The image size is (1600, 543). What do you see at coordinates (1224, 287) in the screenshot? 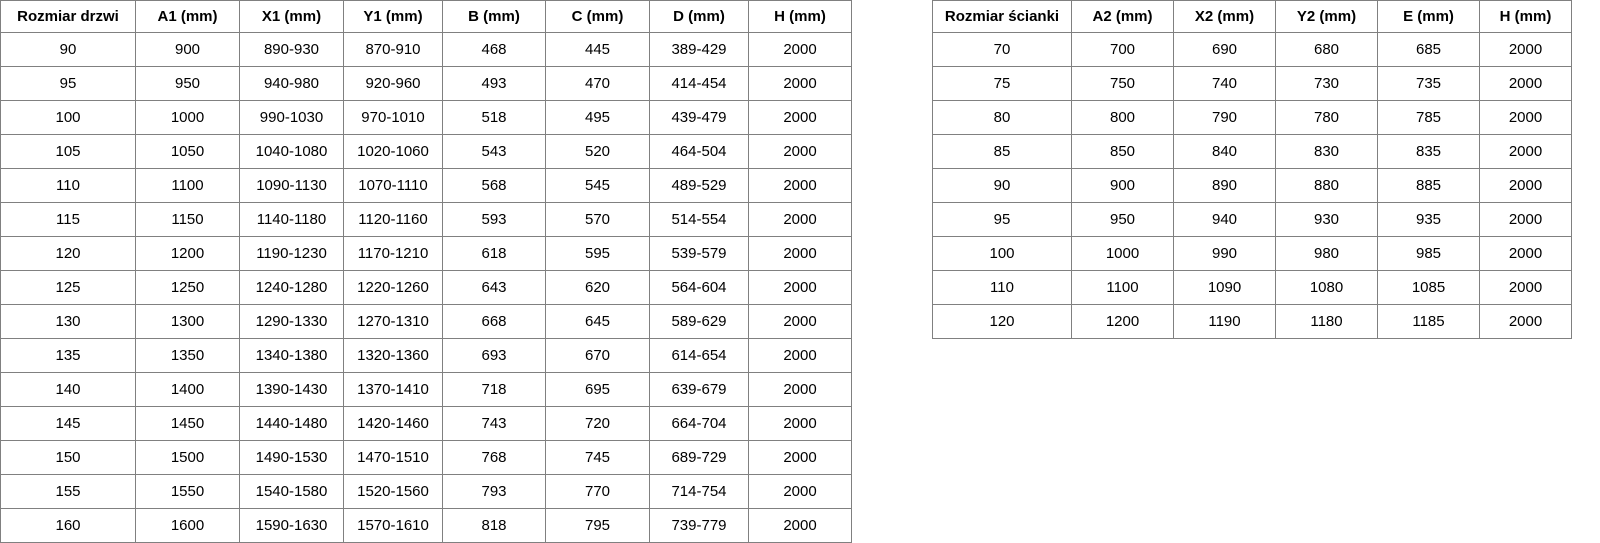
I see `table-cell: 1090` at bounding box center [1224, 287].